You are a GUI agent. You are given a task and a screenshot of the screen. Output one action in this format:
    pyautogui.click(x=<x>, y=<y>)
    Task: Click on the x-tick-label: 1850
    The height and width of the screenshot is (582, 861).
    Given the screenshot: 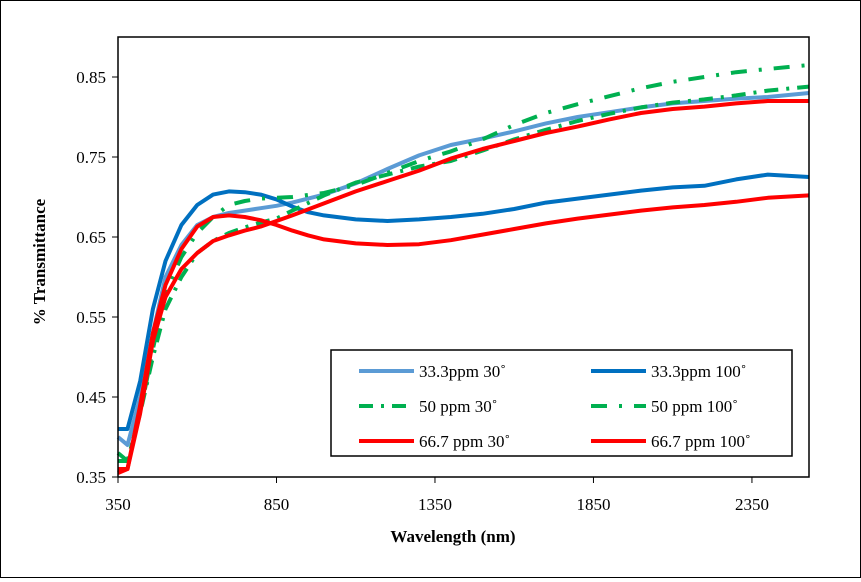 What is the action you would take?
    pyautogui.click(x=593, y=504)
    